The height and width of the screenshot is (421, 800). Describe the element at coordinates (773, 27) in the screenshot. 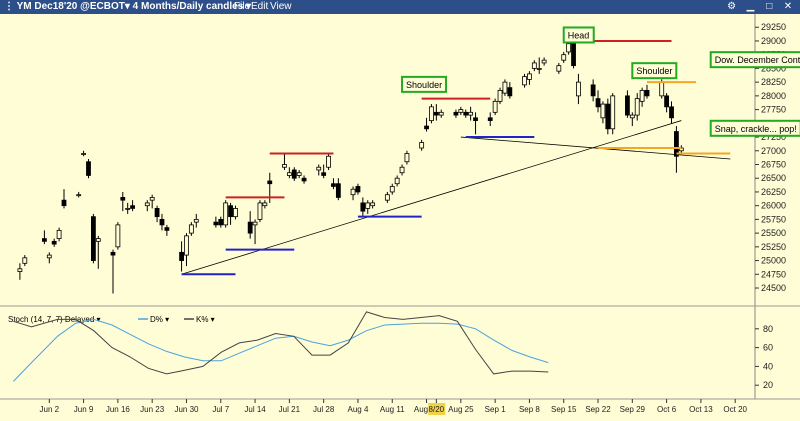

I see `price-tick-label: 29250` at that location.